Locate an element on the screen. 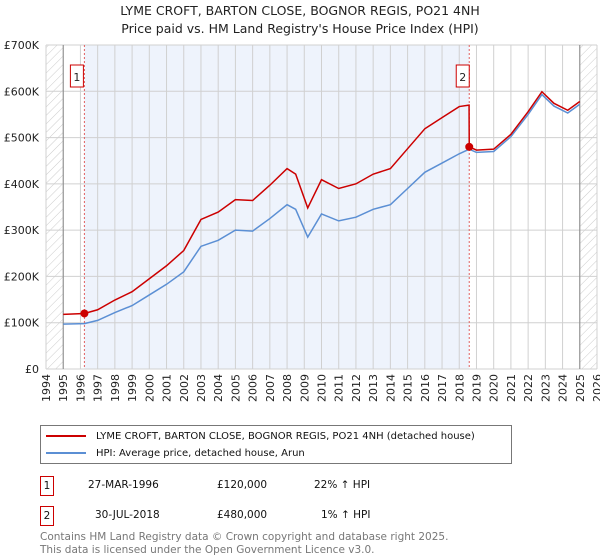 This screenshot has width=600, height=560. x-tick-label: 2016 is located at coordinates (425, 388).